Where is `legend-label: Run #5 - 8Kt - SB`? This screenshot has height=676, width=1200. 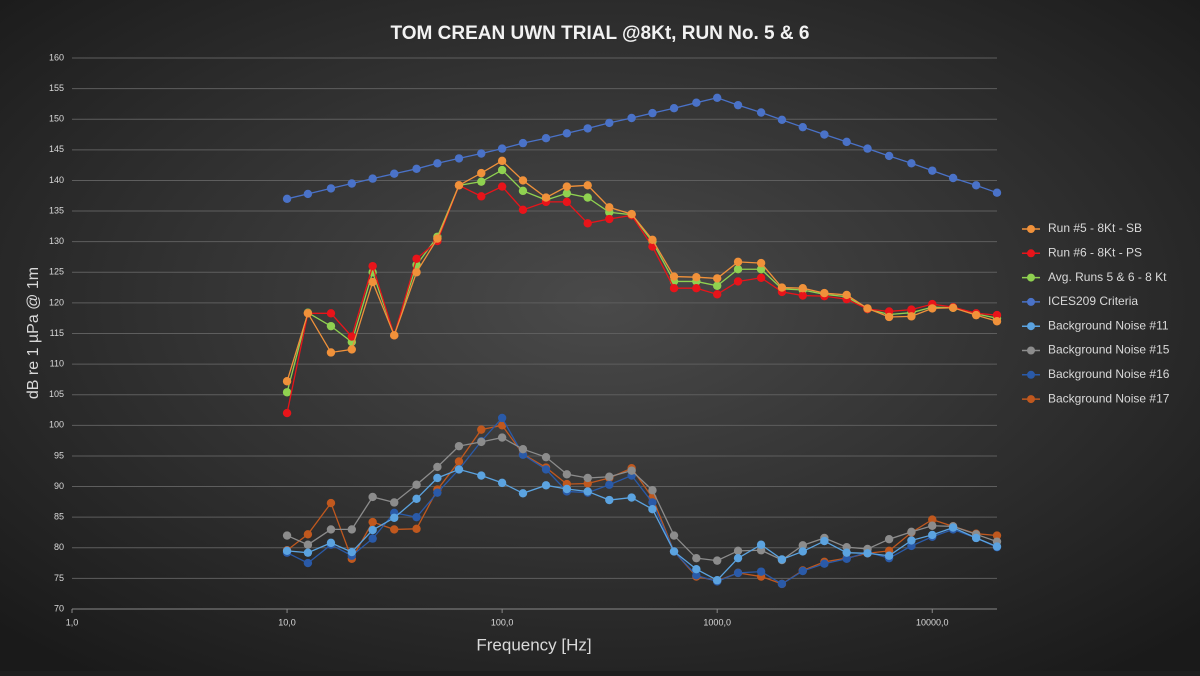
legend-label: Run #5 - 8Kt - SB is located at coordinates (1095, 228).